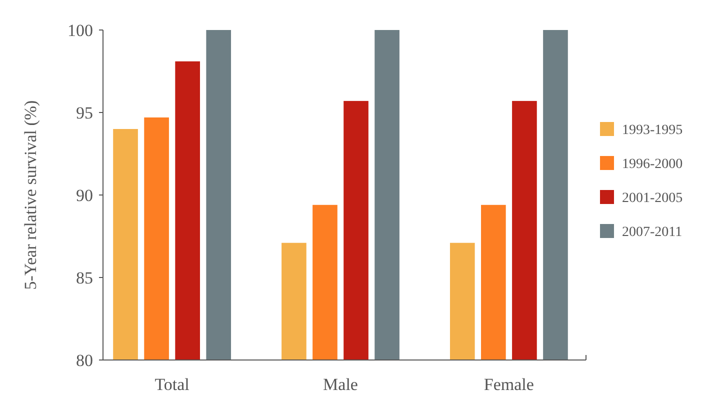 The image size is (717, 417). What do you see at coordinates (652, 198) in the screenshot?
I see `legend-label: 2001-2005` at bounding box center [652, 198].